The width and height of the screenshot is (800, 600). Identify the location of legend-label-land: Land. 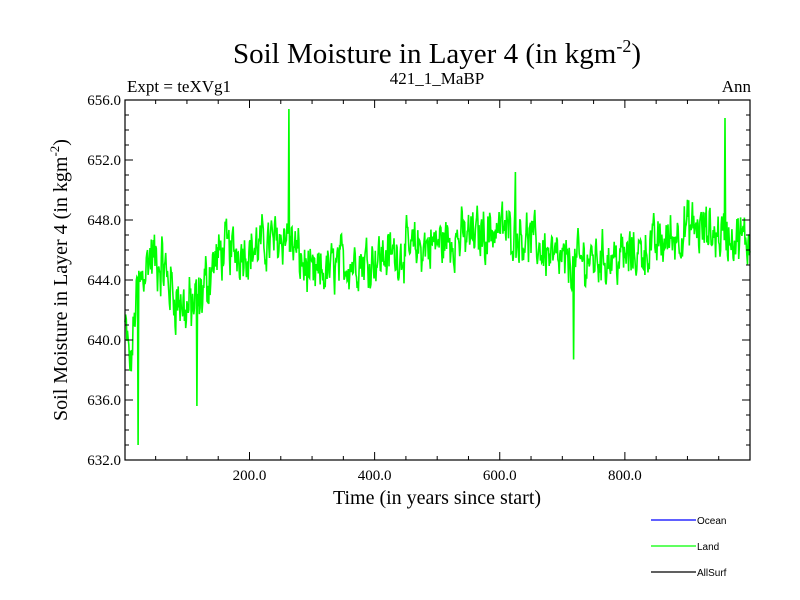
(708, 547).